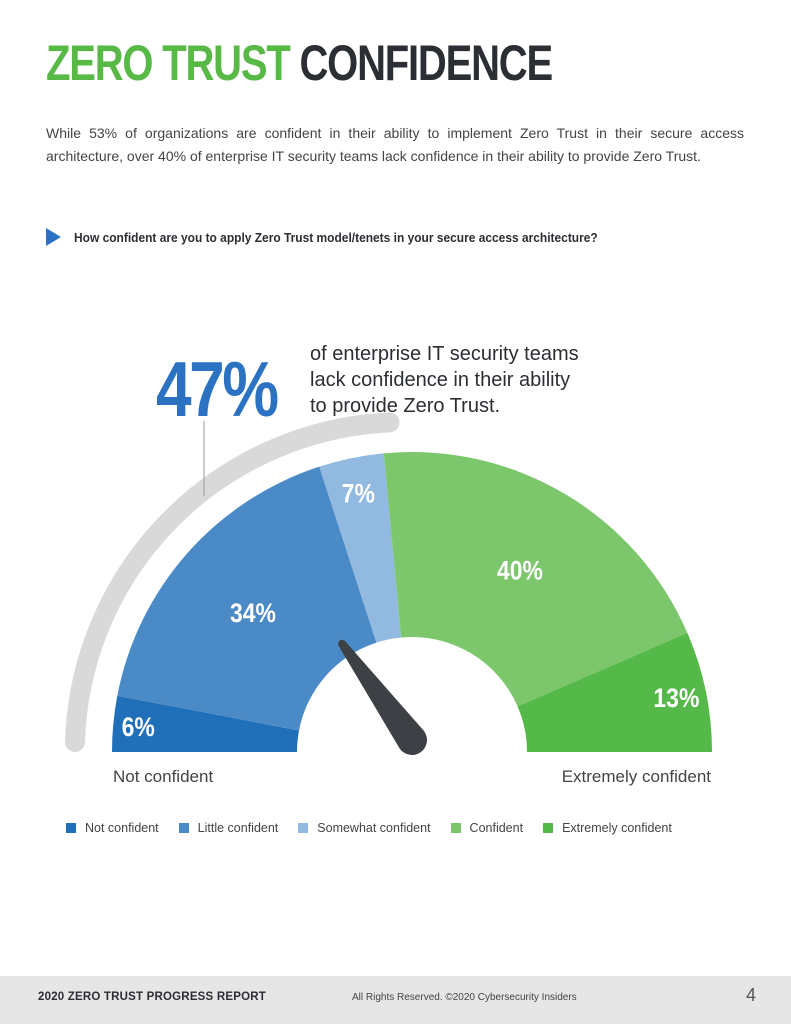 The height and width of the screenshot is (1024, 791). Describe the element at coordinates (382, 697) in the screenshot. I see `gauge-needle` at that location.